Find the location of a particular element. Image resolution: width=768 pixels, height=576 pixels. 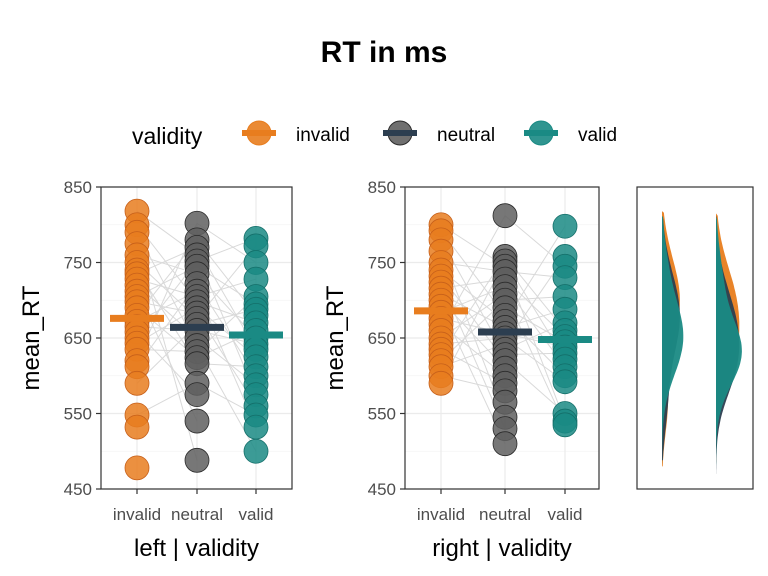

x-axis-title: right | validity is located at coordinates (502, 548).